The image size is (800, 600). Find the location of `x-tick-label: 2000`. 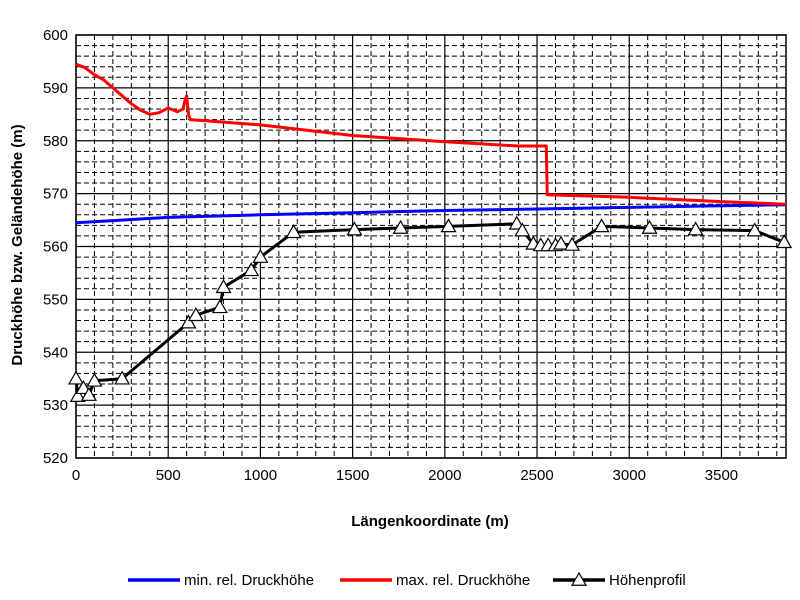

x-tick-label: 2000 is located at coordinates (444, 475).